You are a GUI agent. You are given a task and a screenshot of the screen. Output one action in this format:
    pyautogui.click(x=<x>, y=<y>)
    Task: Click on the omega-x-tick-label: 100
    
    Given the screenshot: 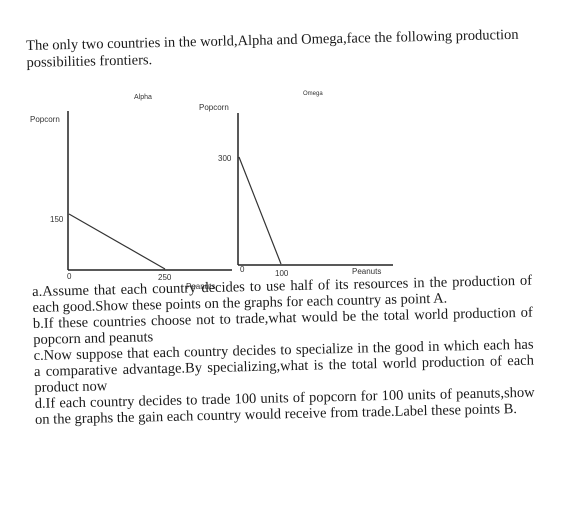 What is the action you would take?
    pyautogui.click(x=282, y=273)
    